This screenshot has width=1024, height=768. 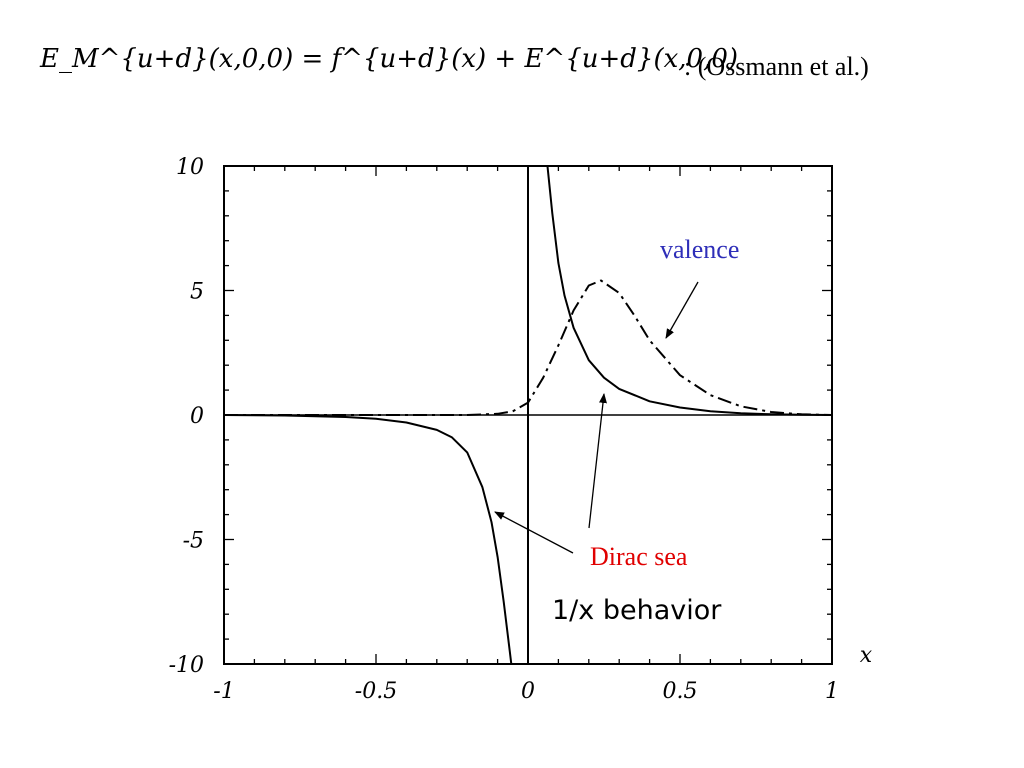 I want to click on y-tick-label: 10, so click(x=190, y=167).